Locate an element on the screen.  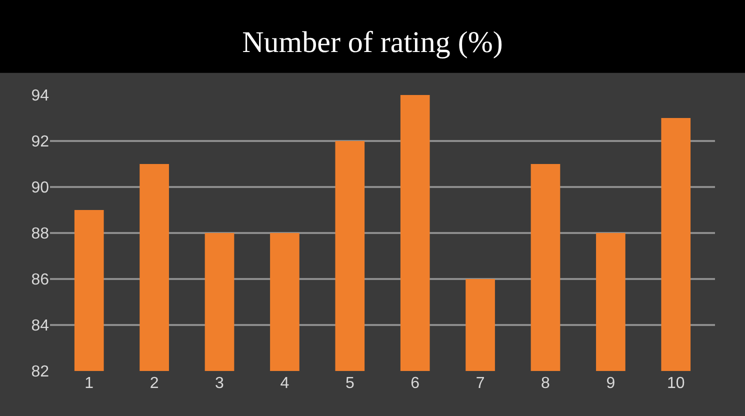
y-tick-label: 86 is located at coordinates (40, 280).